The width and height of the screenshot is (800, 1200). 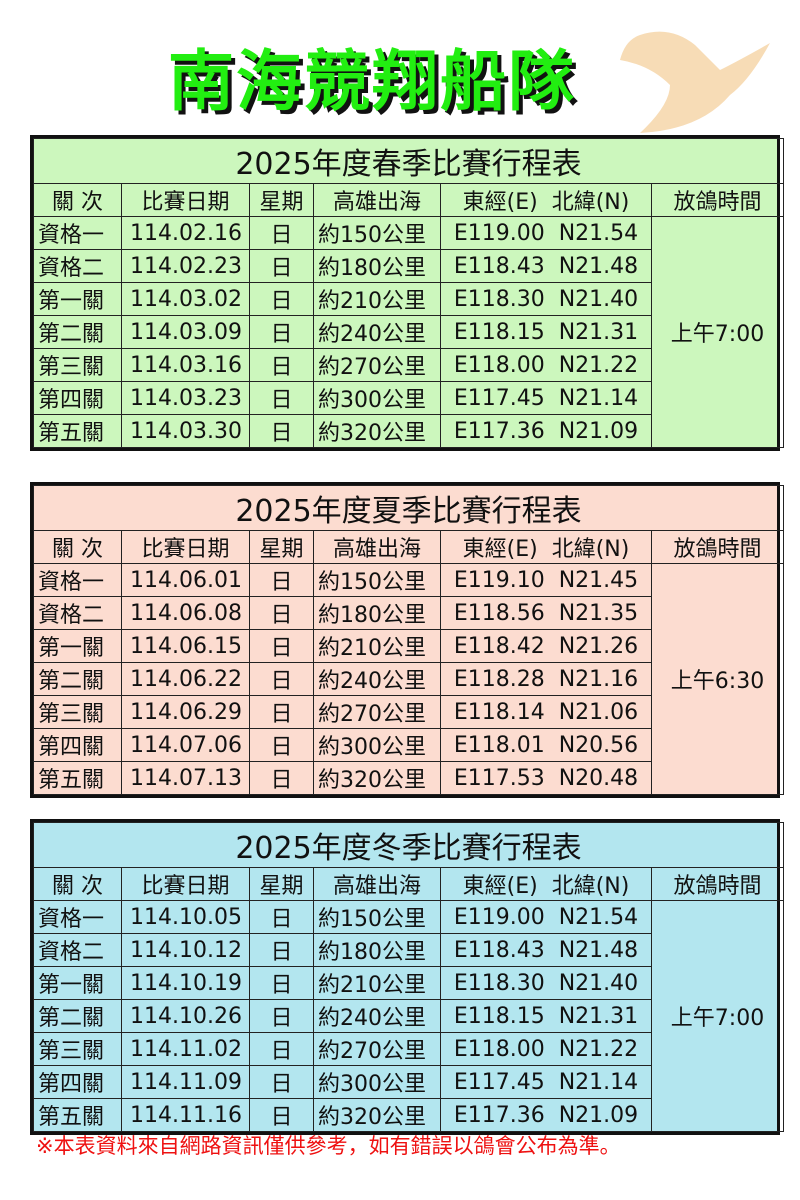 What do you see at coordinates (185, 983) in the screenshot?
I see `date-cell: 114.10.19` at bounding box center [185, 983].